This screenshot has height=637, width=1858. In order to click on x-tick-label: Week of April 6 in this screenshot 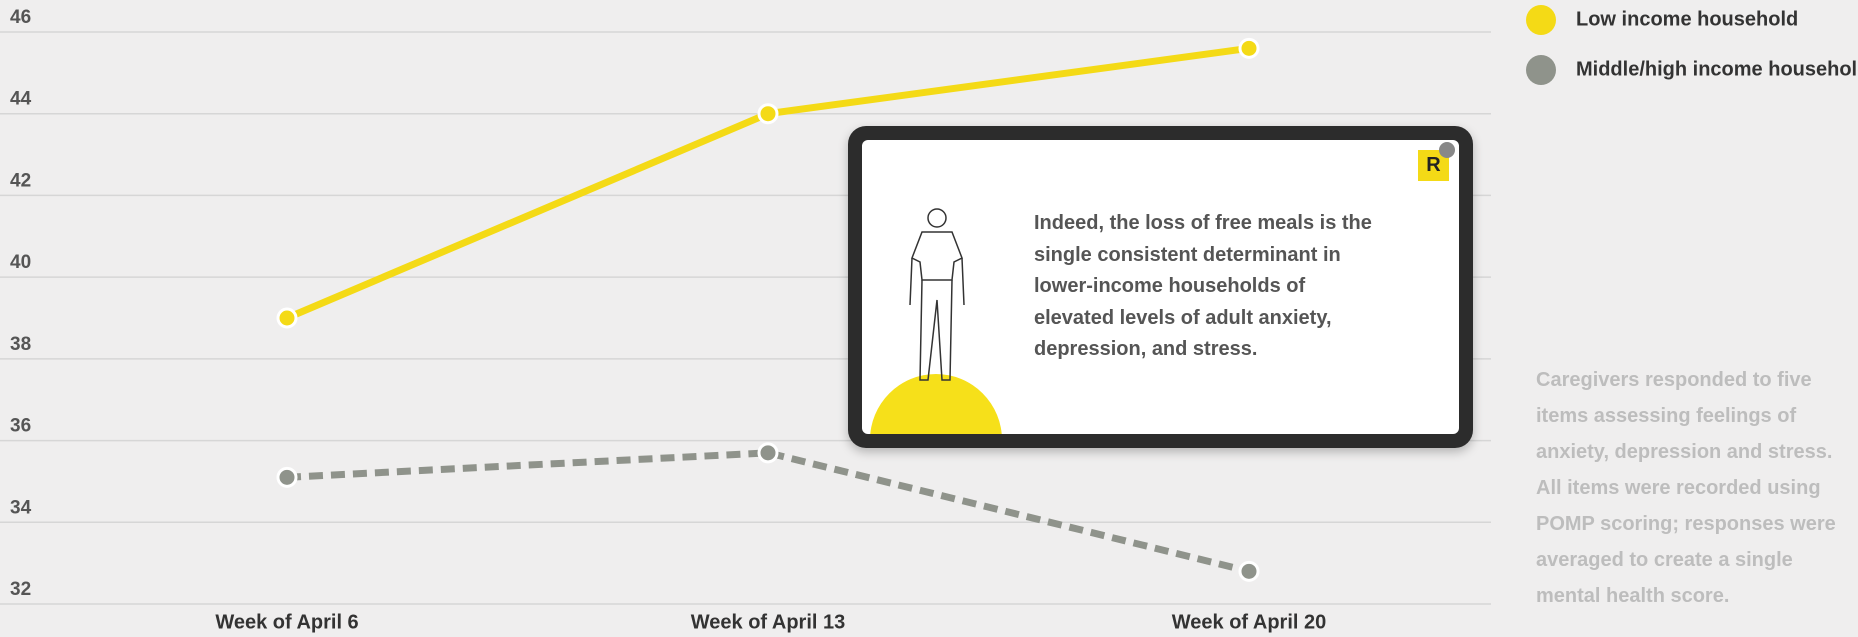, I will do `click(286, 622)`.